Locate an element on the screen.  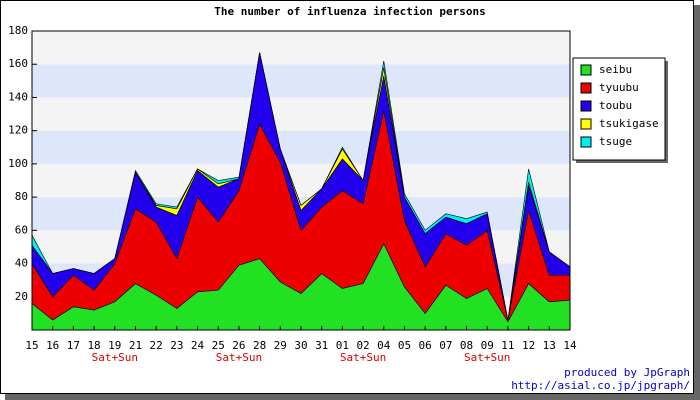
x-tick-label: 28 is located at coordinates (259, 345).